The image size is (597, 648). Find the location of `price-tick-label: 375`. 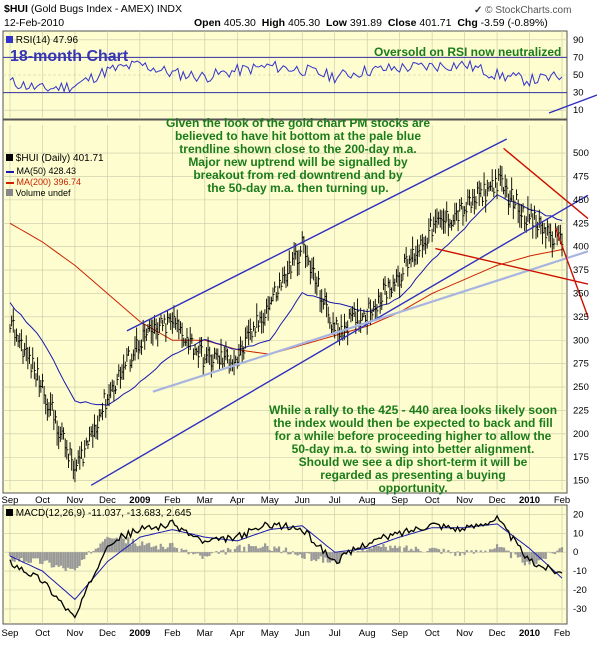

price-tick-label: 375 is located at coordinates (581, 270).